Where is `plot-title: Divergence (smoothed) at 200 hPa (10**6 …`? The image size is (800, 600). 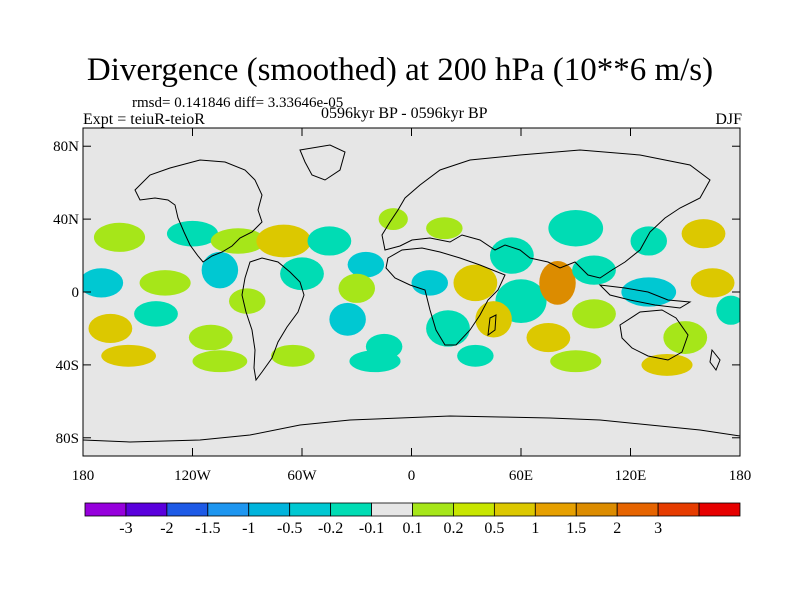 plot-title: Divergence (smoothed) at 200 hPa (10**6 … is located at coordinates (400, 70).